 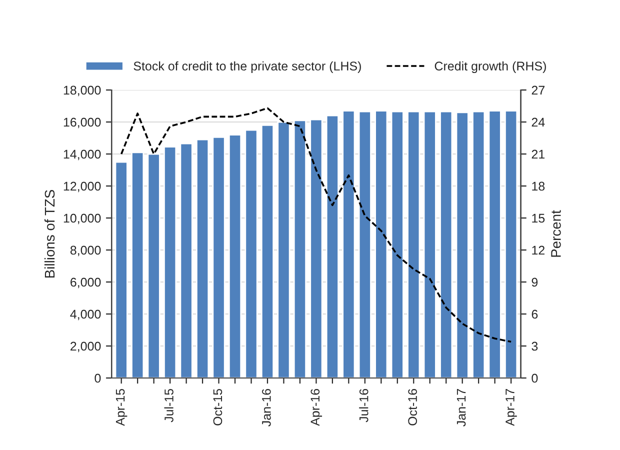 What do you see at coordinates (97, 378) in the screenshot?
I see `y-tick-label: 0` at bounding box center [97, 378].